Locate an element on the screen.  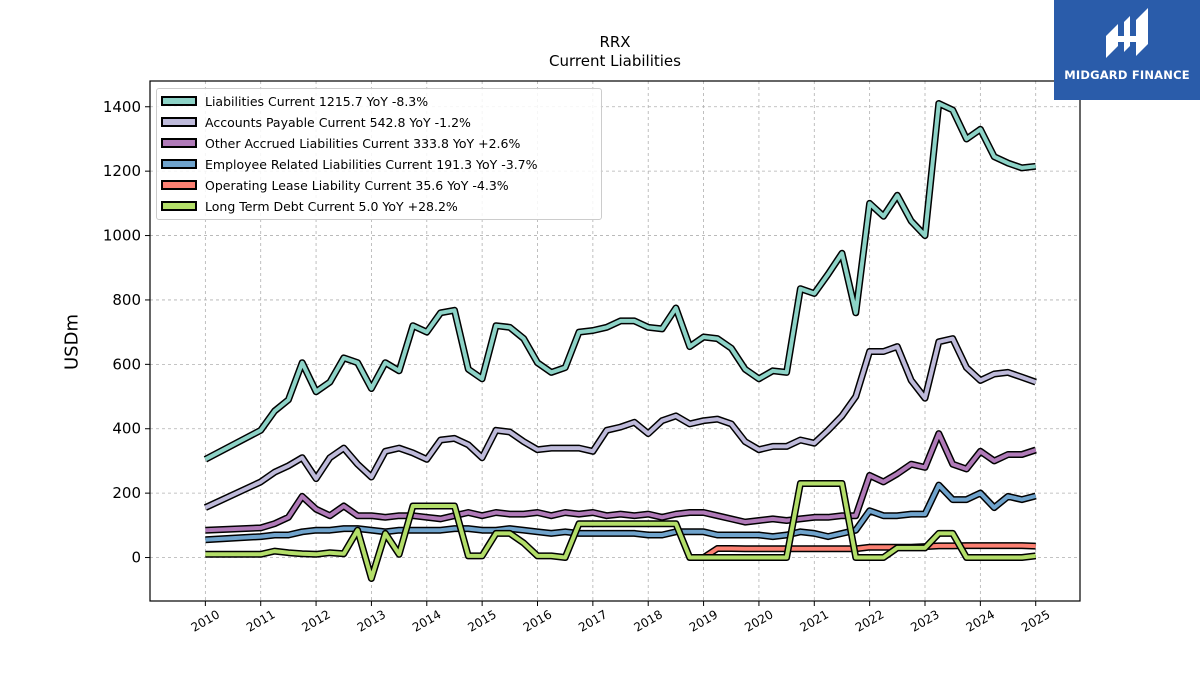
x-tick-label: 2012 is located at coordinates (315, 620).